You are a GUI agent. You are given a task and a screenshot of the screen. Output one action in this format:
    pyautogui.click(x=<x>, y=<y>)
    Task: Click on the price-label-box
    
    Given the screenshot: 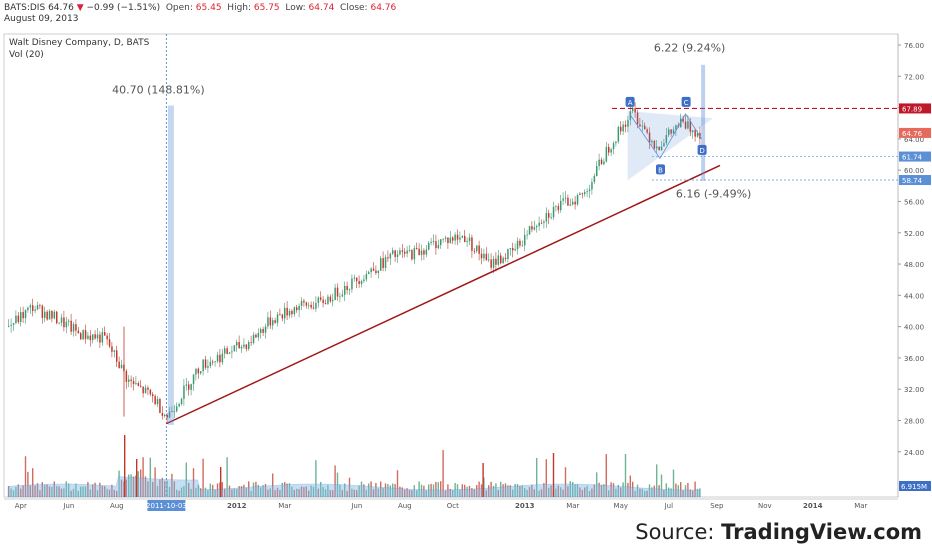 What is the action you would take?
    pyautogui.click(x=915, y=156)
    